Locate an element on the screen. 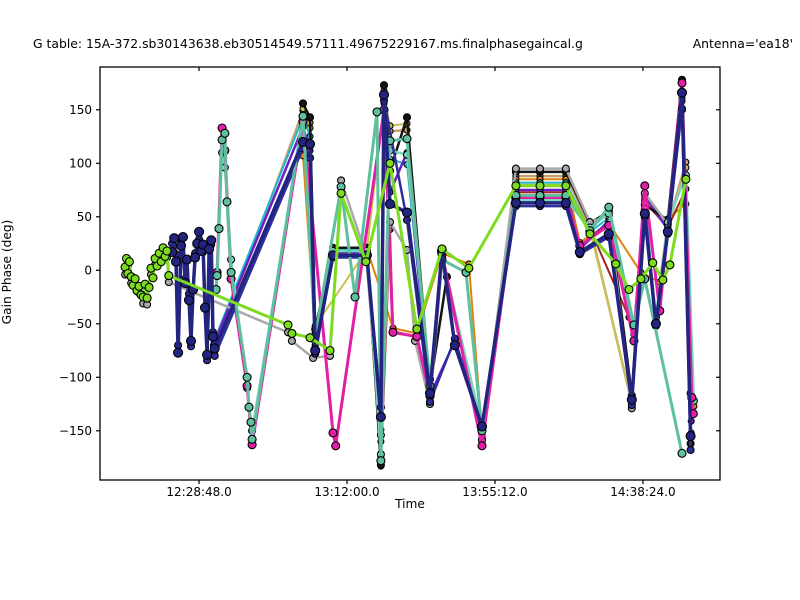 The height and width of the screenshot is (600, 800). y-tick-label: 150 is located at coordinates (80, 110).